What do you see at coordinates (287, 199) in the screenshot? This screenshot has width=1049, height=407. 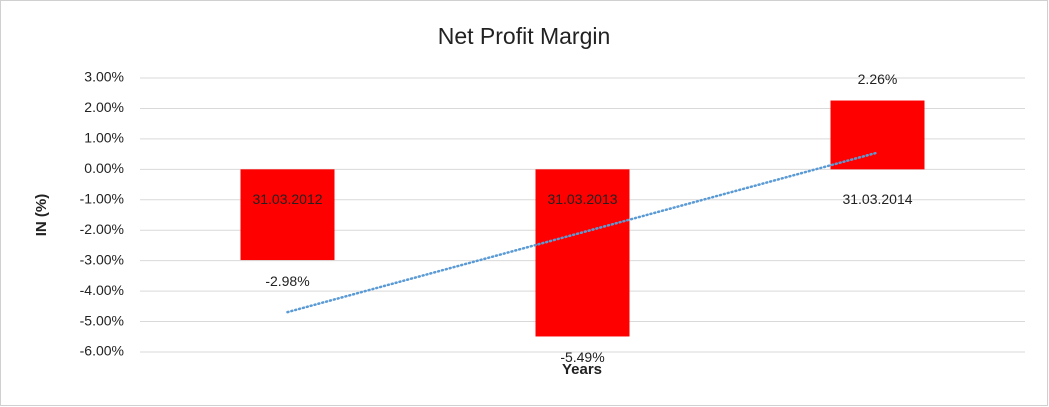 I see `category-label: 31.03.2012` at bounding box center [287, 199].